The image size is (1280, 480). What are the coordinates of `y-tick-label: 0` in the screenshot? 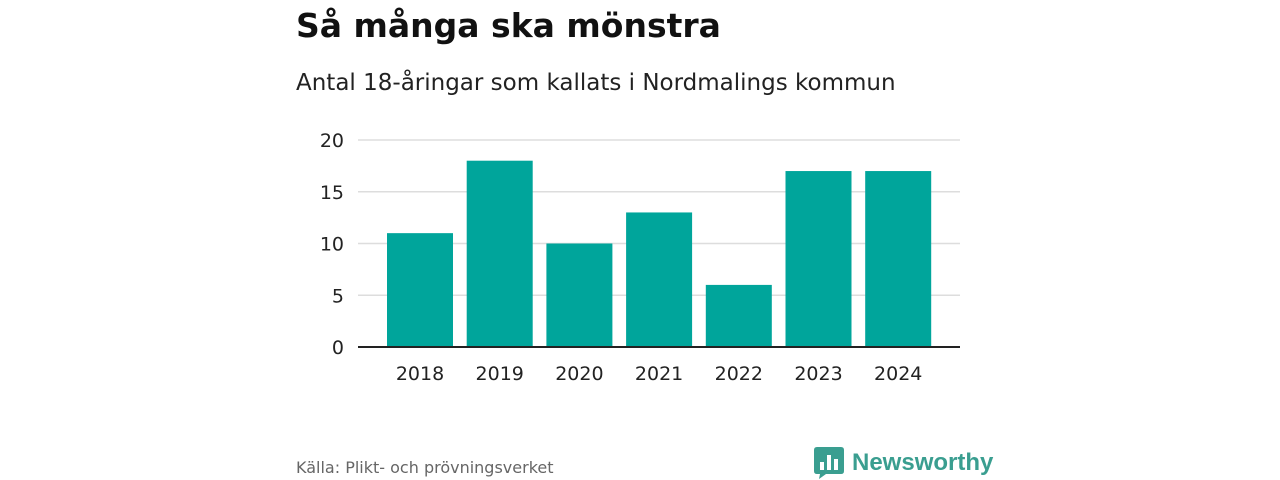 It's located at (338, 348).